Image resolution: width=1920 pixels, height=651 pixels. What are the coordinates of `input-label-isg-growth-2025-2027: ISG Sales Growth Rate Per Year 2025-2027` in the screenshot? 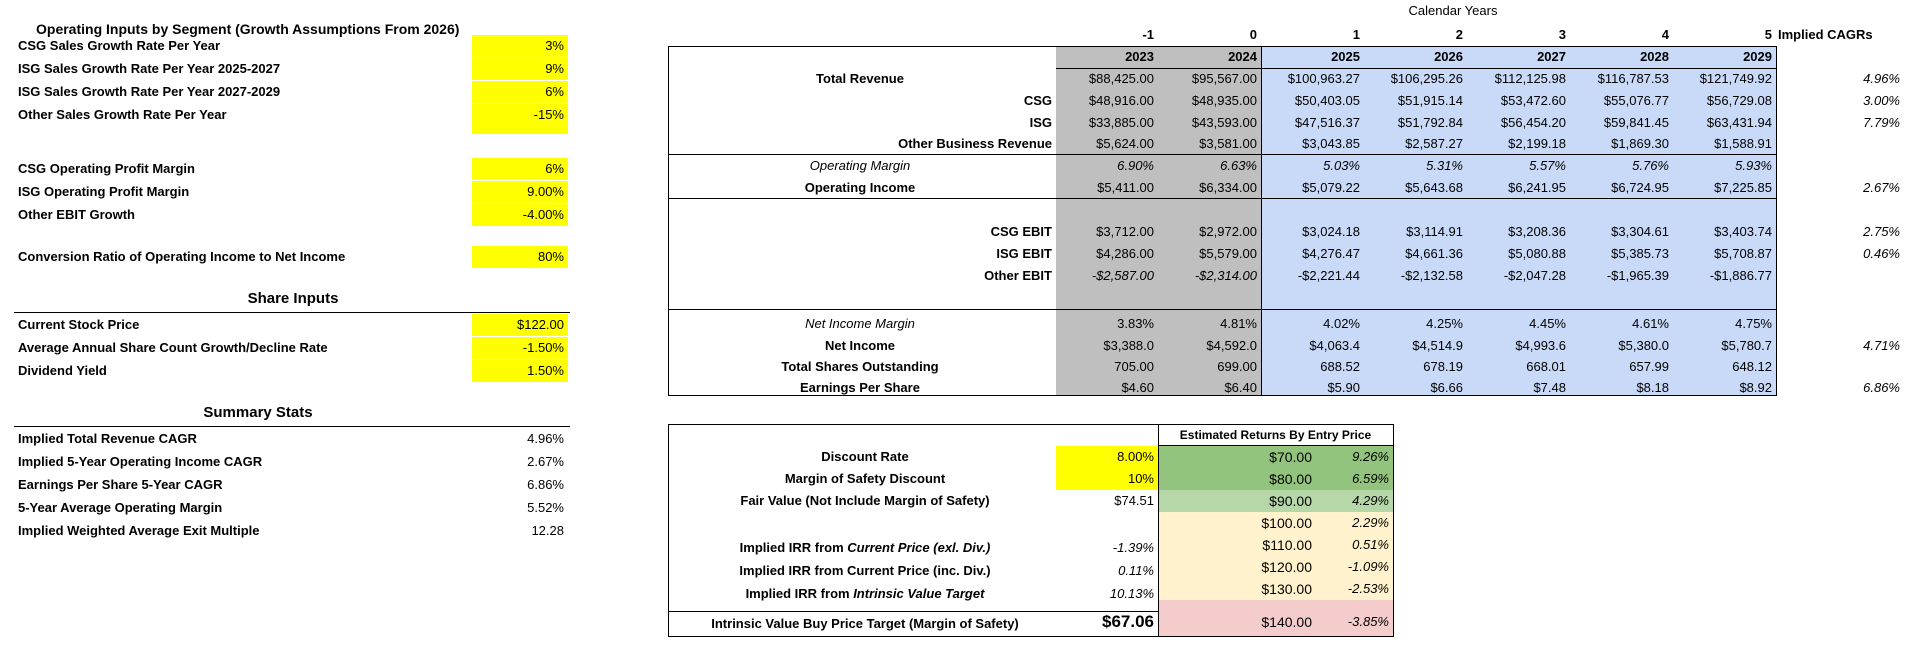 It's located at (149, 68).